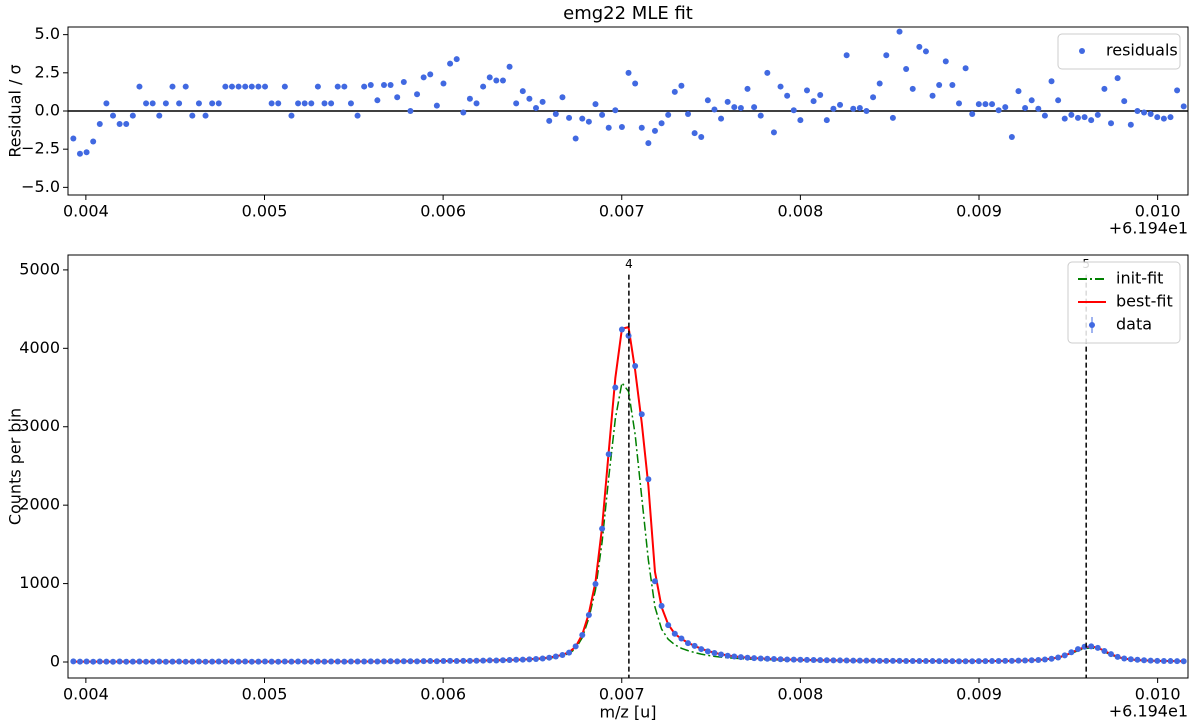 The width and height of the screenshot is (1199, 727). What do you see at coordinates (443, 694) in the screenshot?
I see `x-tick-label: 0.006` at bounding box center [443, 694].